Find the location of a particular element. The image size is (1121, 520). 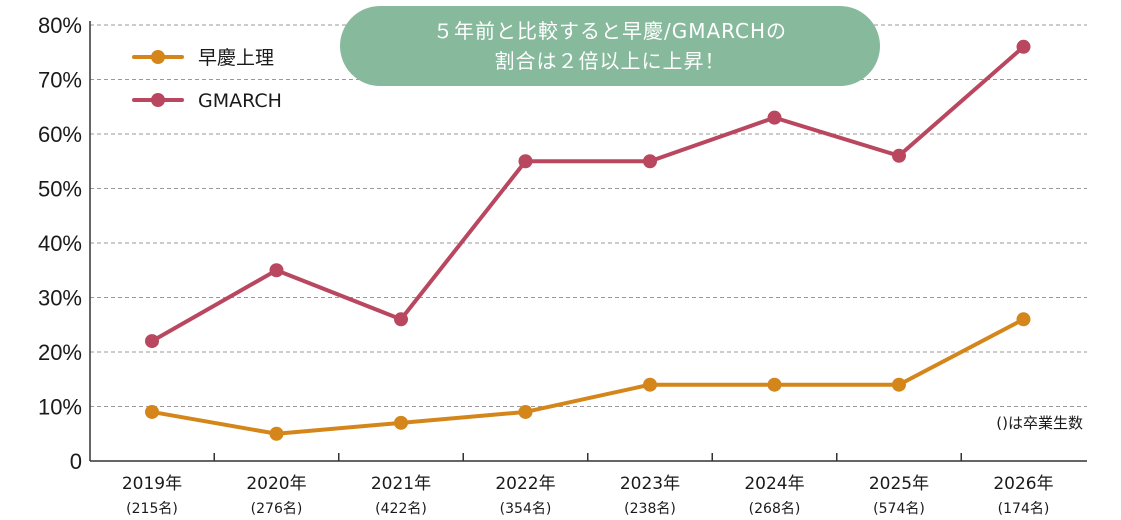

x-tick-sublabel: (422名) is located at coordinates (401, 509).